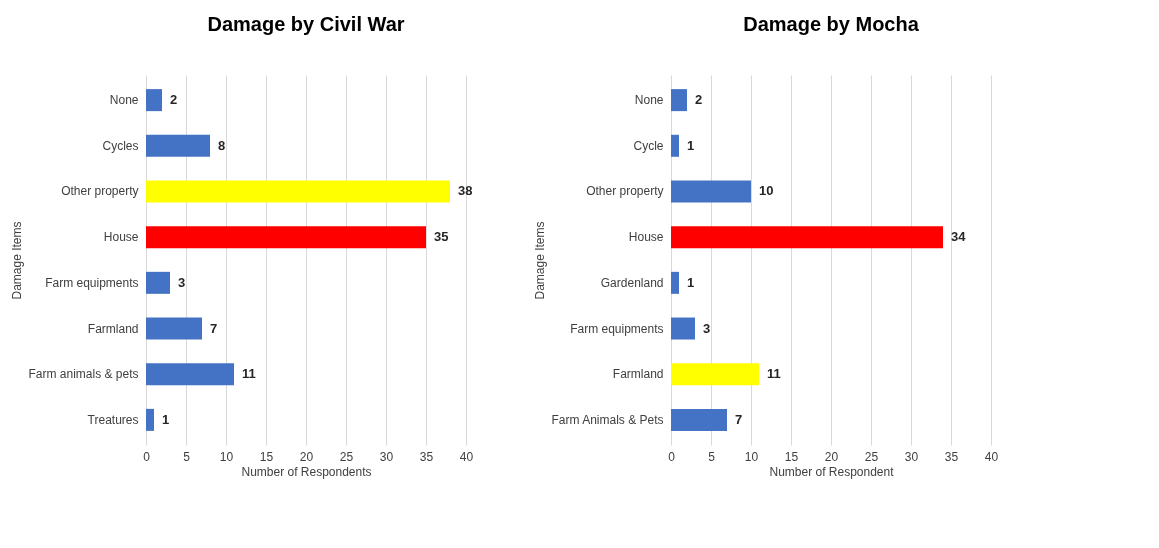 Image resolution: width=1159 pixels, height=548 pixels. I want to click on data-label: 10, so click(766, 191).